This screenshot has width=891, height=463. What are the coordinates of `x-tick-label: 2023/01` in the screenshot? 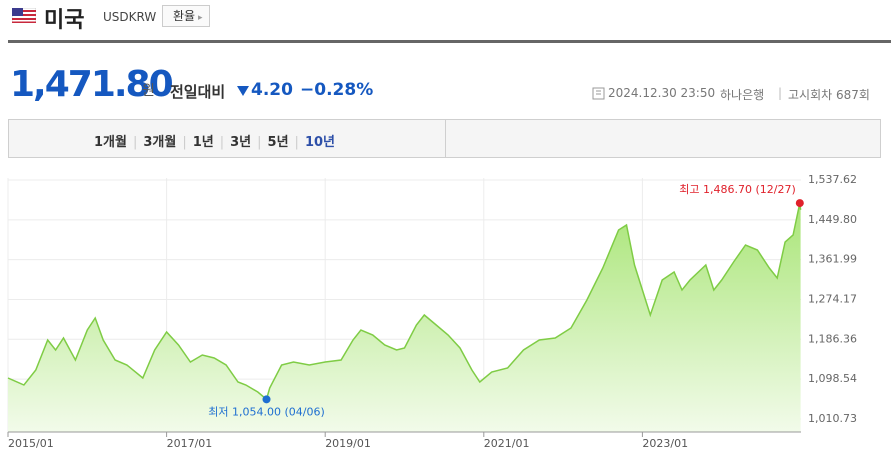 It's located at (665, 443).